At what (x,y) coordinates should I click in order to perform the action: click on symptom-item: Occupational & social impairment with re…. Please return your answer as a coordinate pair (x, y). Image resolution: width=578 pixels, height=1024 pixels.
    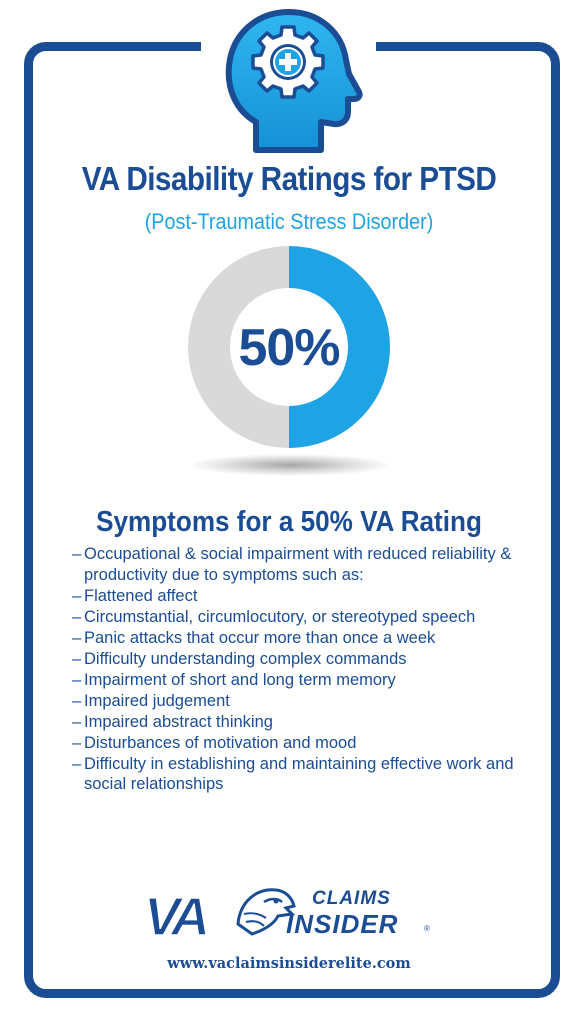
    Looking at the image, I should click on (302, 564).